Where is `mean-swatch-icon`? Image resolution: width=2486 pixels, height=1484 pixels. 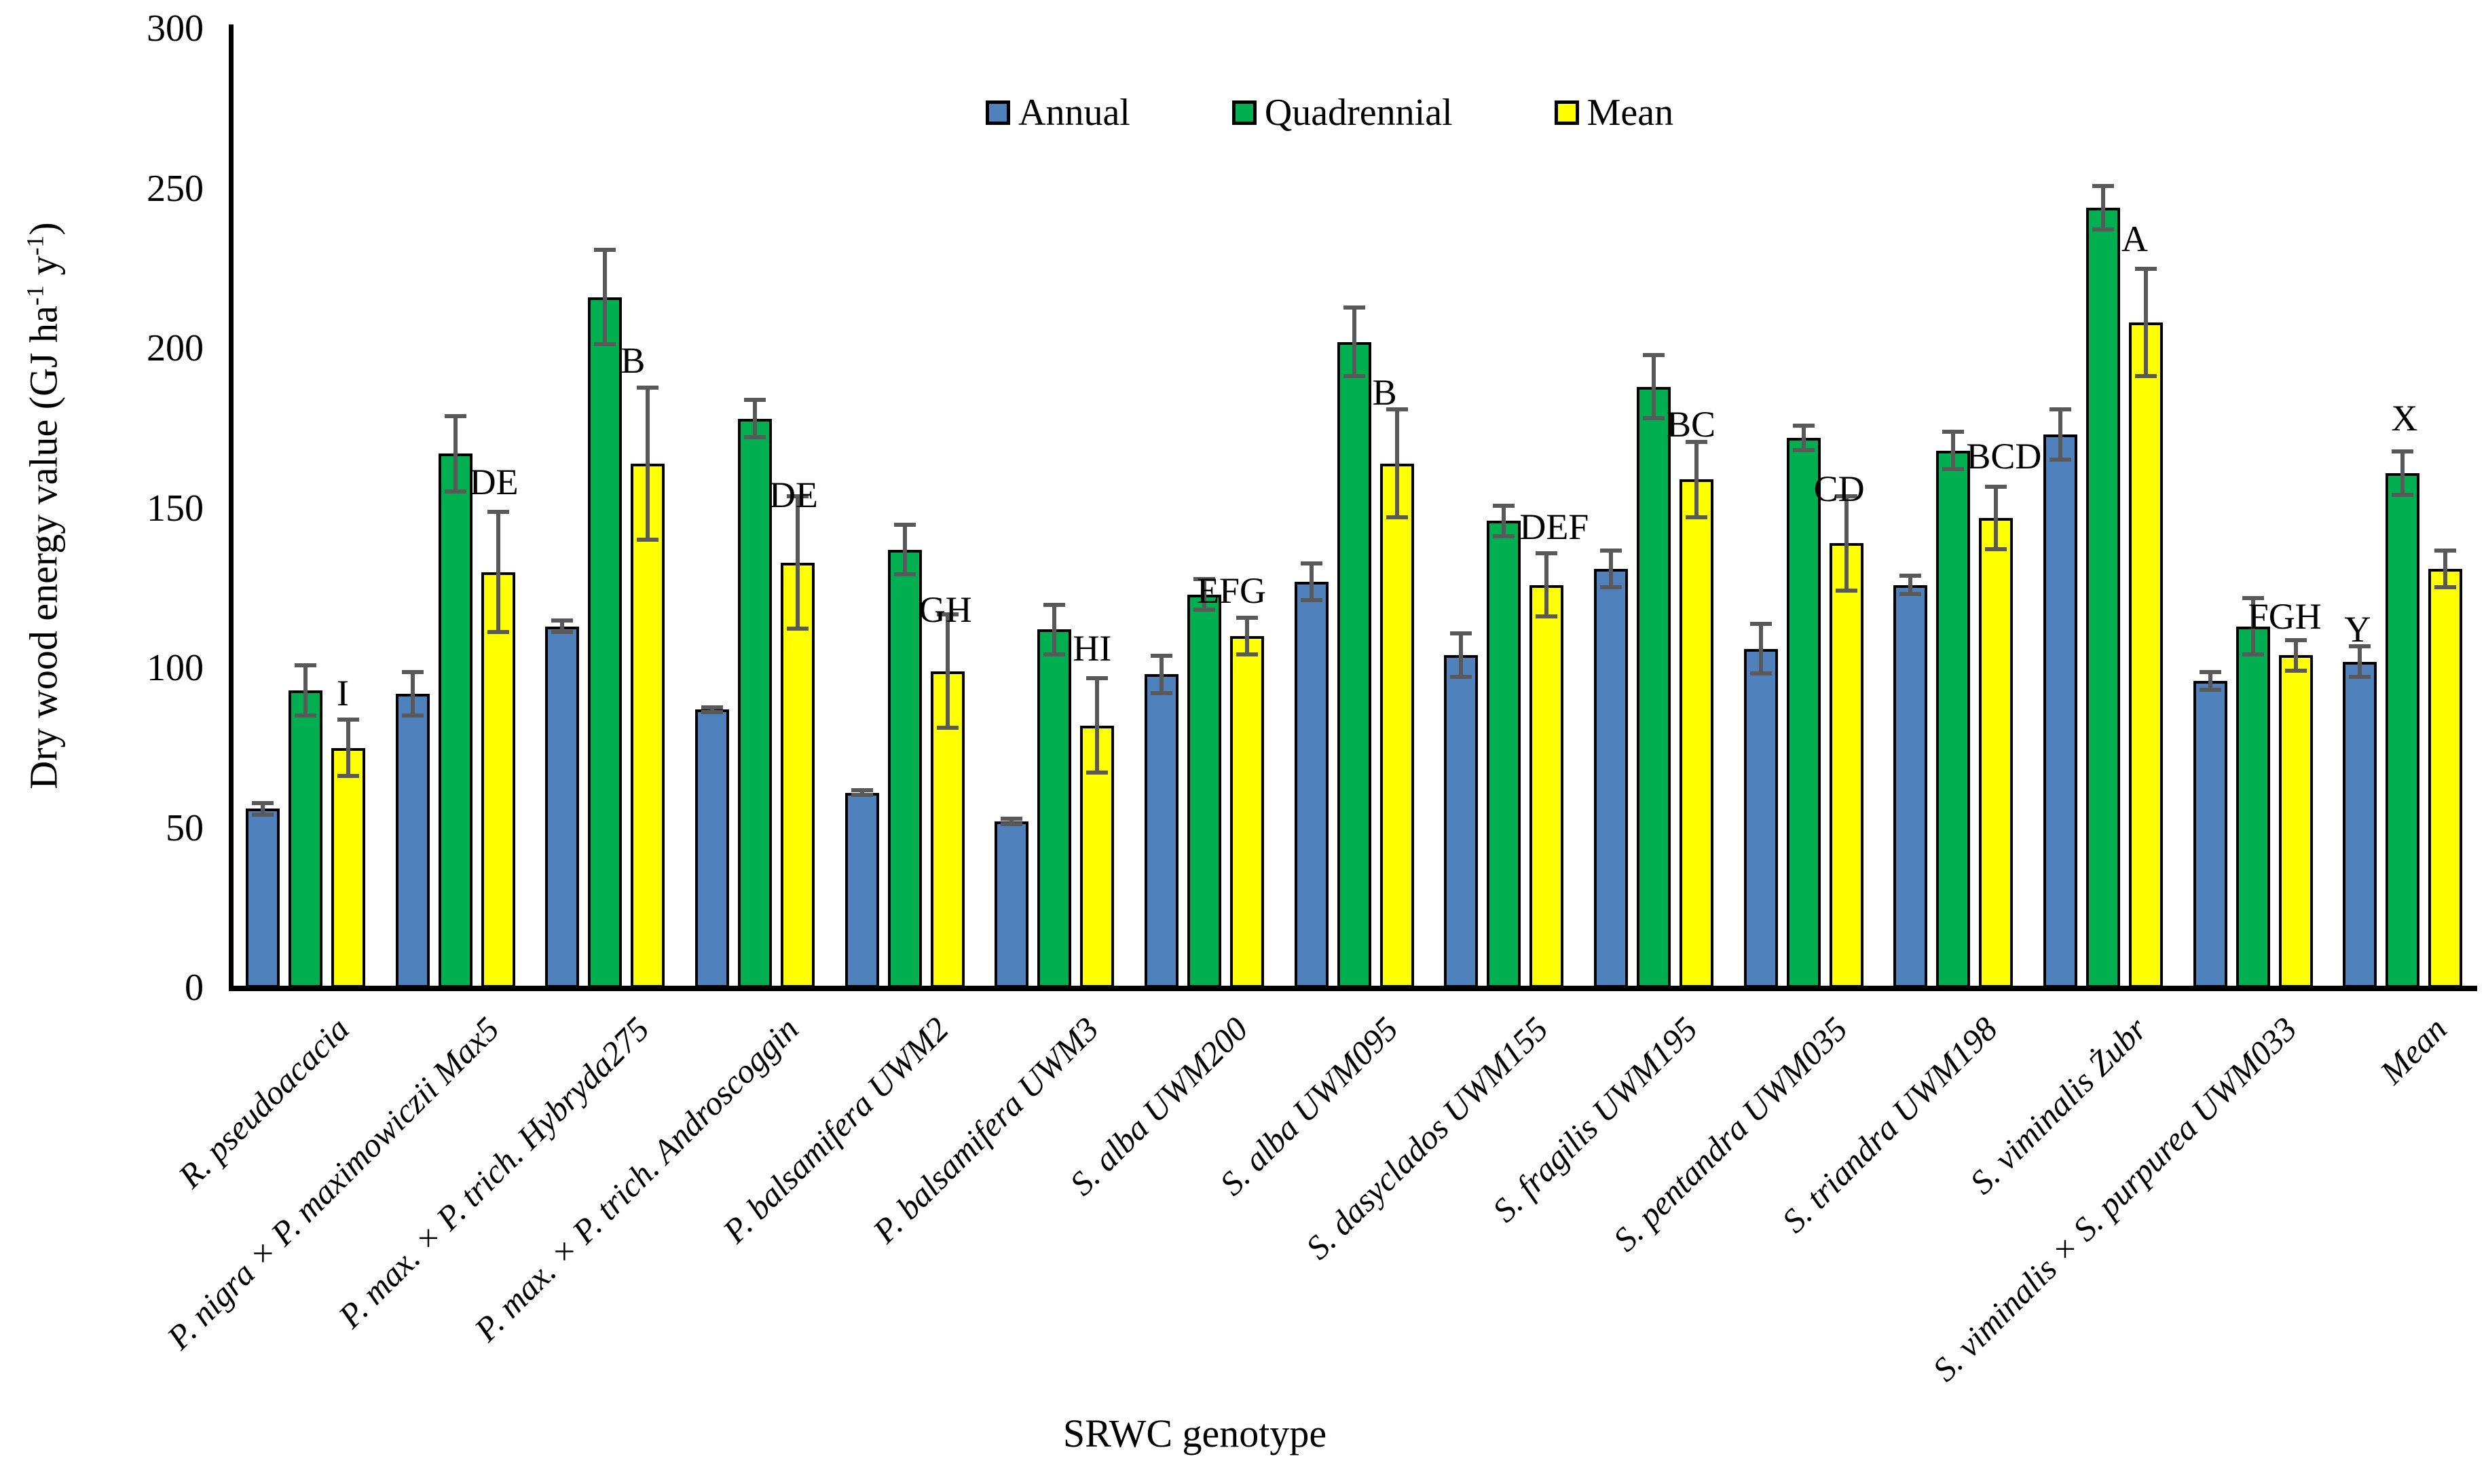
mean-swatch-icon is located at coordinates (1567, 113).